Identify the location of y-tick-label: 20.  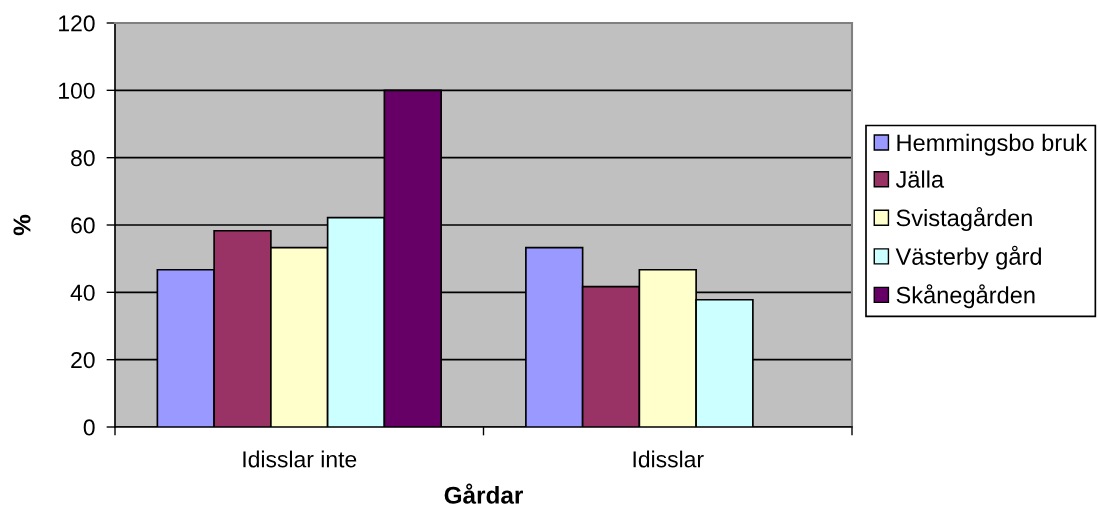
(83, 360).